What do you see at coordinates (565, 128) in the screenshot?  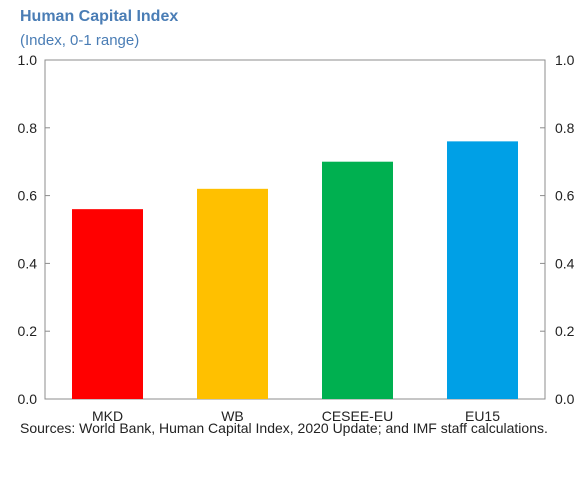 I see `right-tick-label-4: 0.8` at bounding box center [565, 128].